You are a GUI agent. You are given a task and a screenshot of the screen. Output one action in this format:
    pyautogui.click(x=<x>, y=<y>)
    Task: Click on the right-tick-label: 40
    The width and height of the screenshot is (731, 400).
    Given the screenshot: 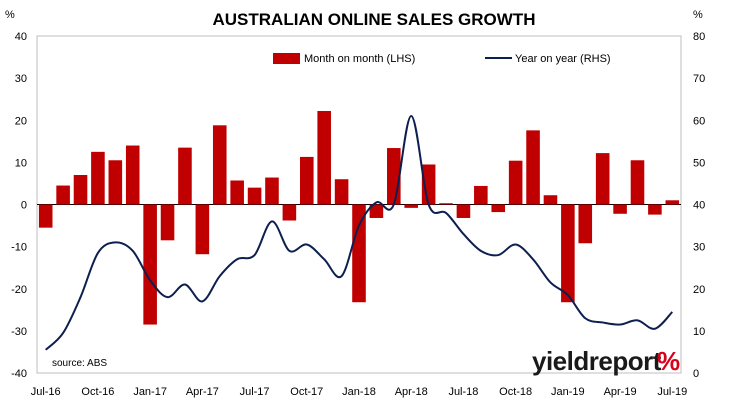 What is the action you would take?
    pyautogui.click(x=699, y=206)
    